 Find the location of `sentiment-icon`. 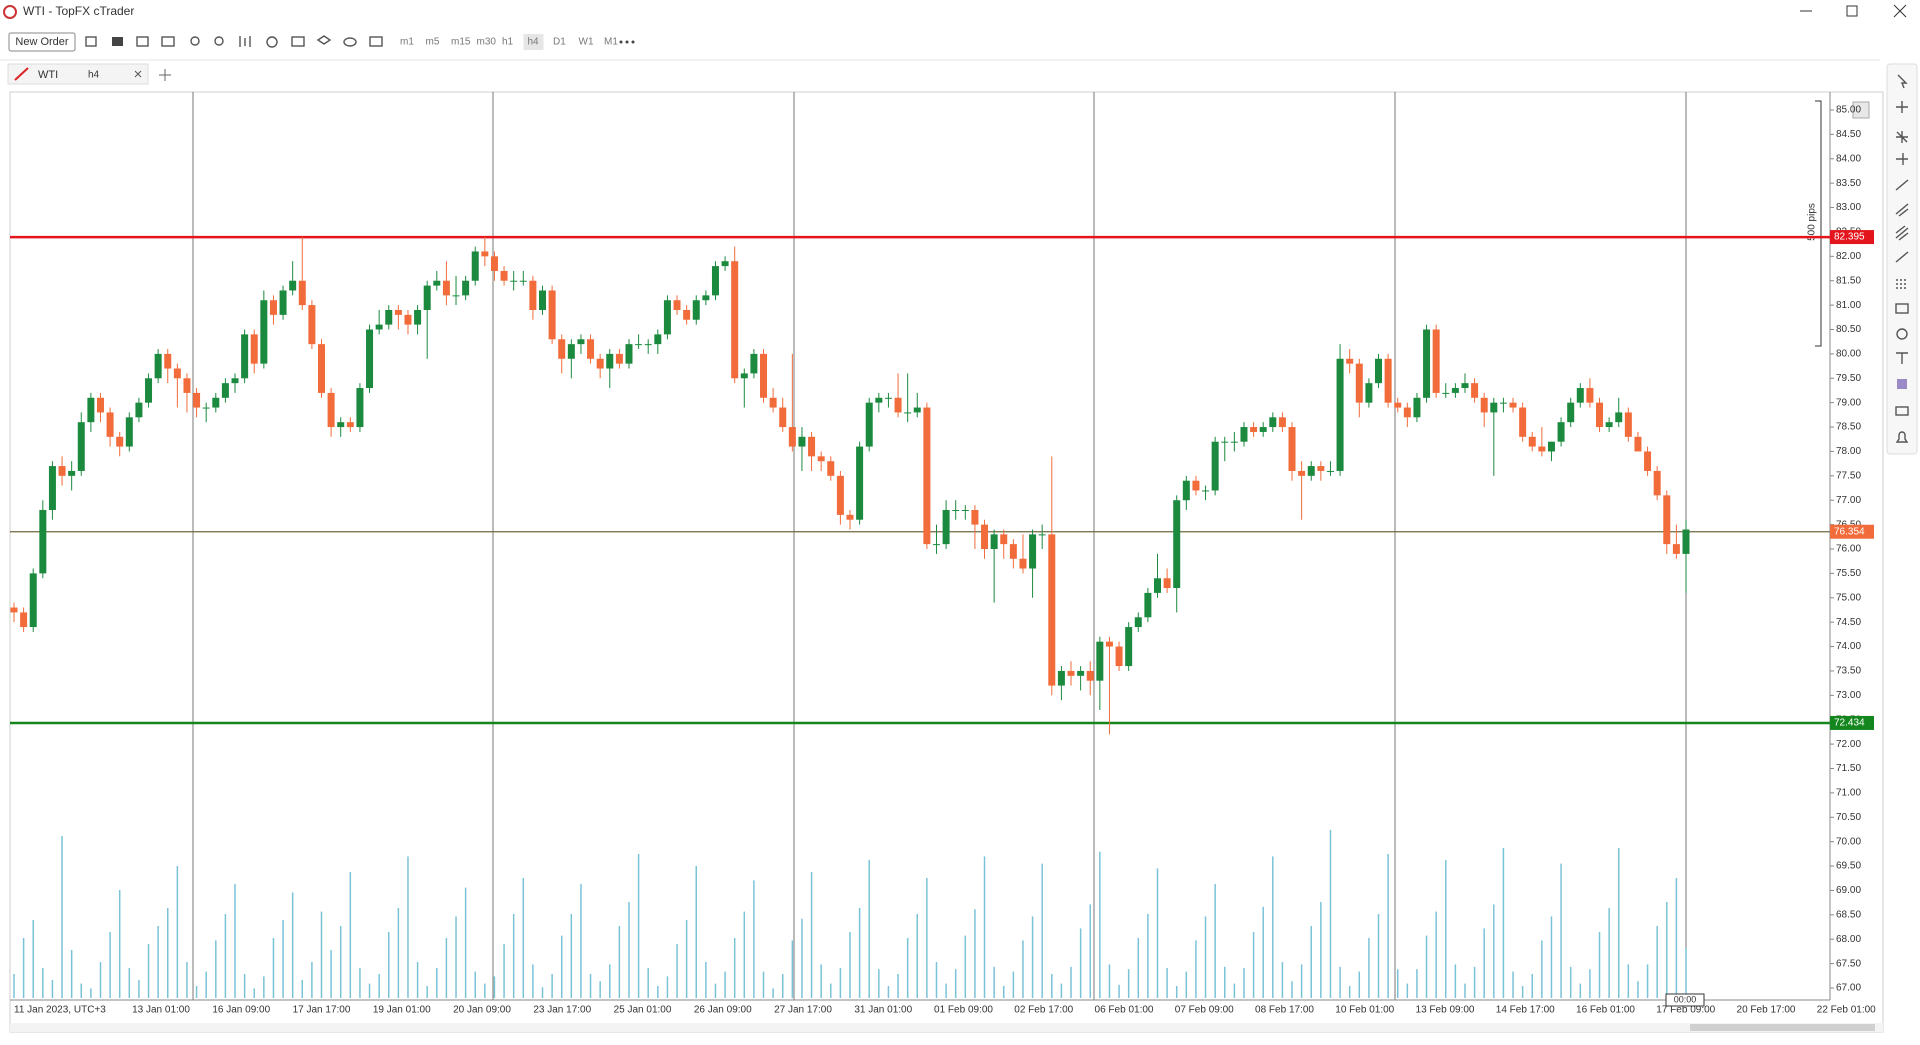

sentiment-icon is located at coordinates (298, 41).